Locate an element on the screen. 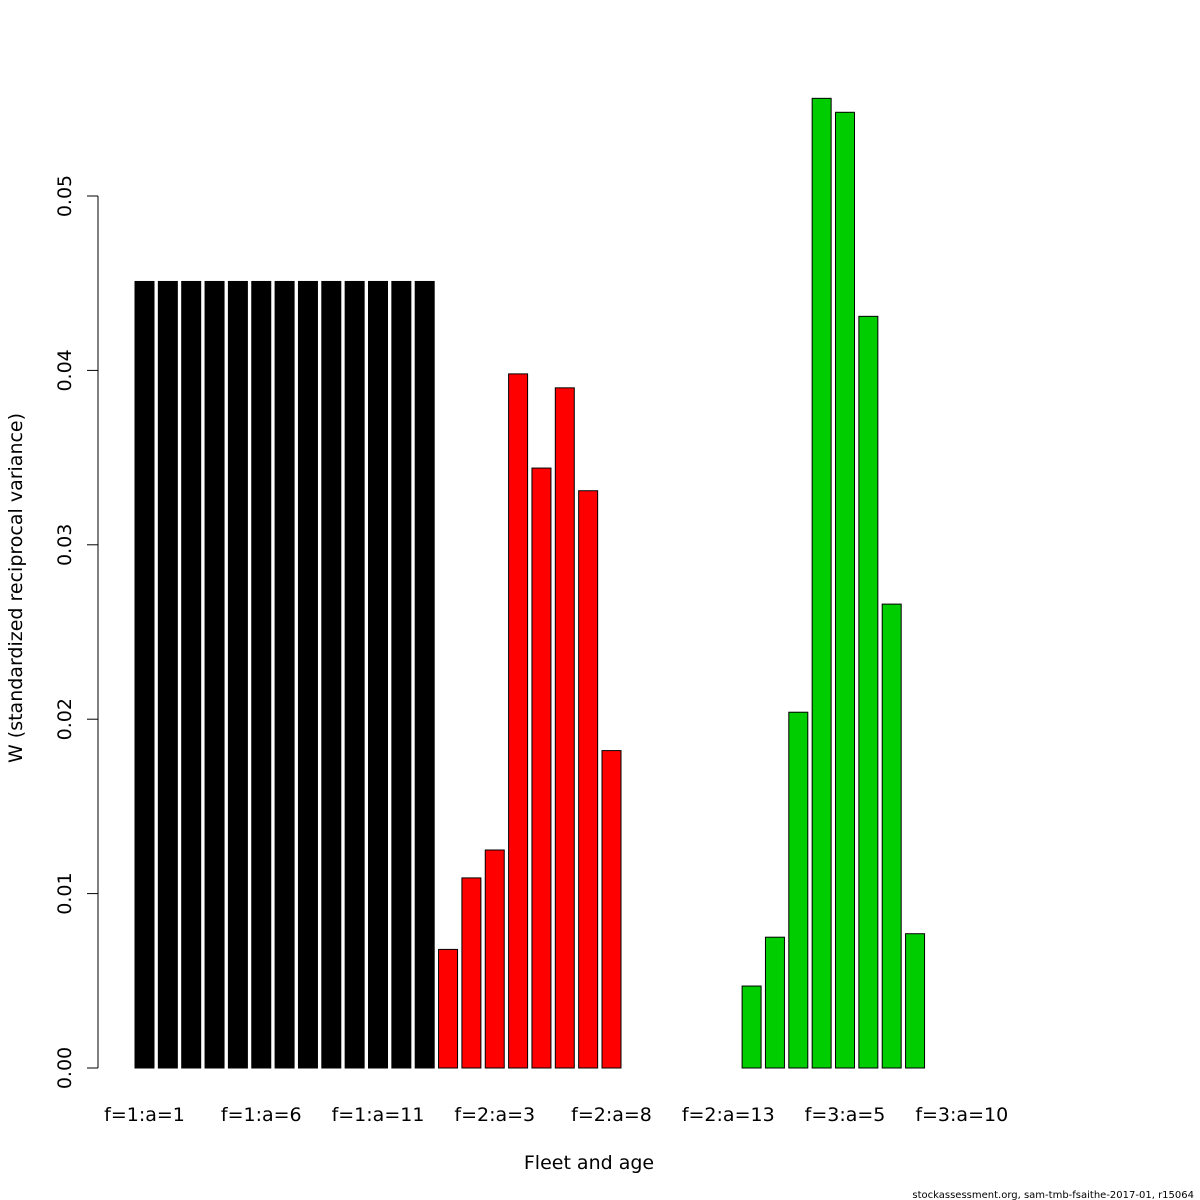 The image size is (1200, 1200). bar-f=2:a=2 is located at coordinates (471, 973).